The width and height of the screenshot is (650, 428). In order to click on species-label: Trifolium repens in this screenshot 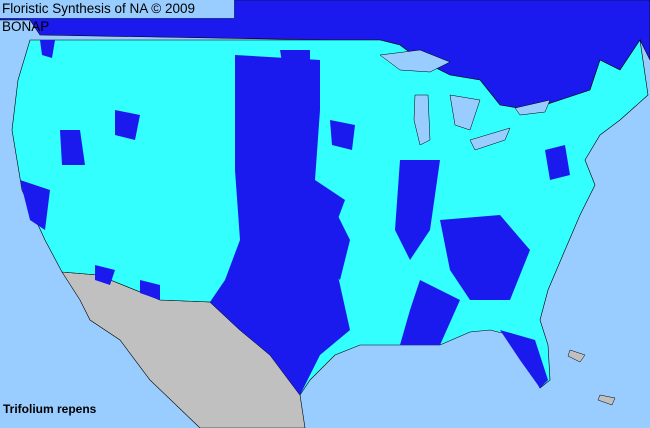, I will do `click(50, 409)`.